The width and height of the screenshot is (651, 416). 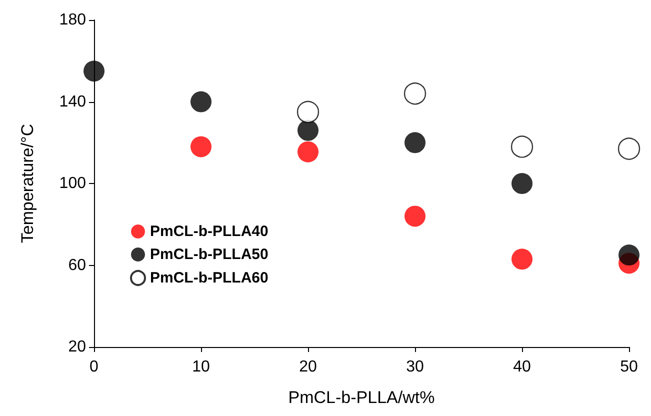 I want to click on x-tick-label: 20, so click(x=308, y=367).